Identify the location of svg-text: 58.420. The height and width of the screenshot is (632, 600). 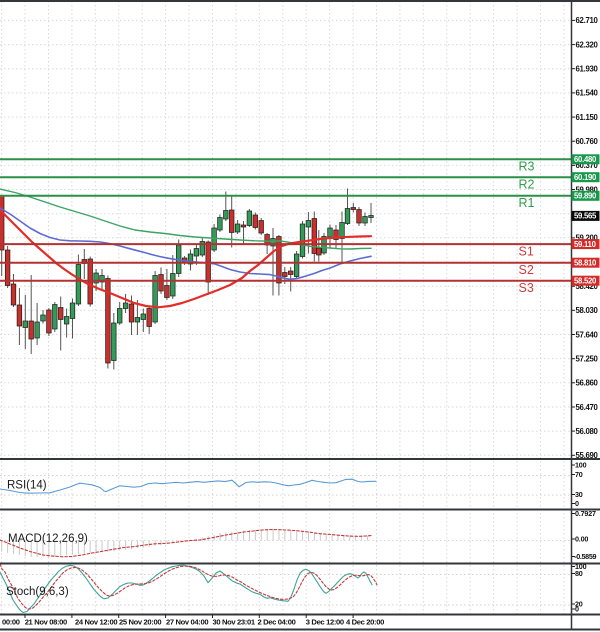
(587, 286).